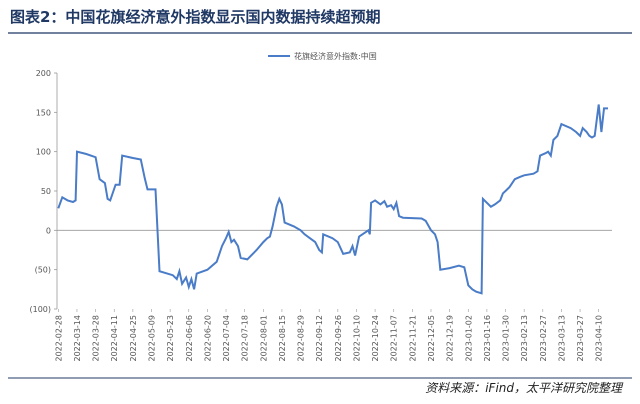 The height and width of the screenshot is (404, 640). What do you see at coordinates (77, 338) in the screenshot?
I see `x-tick-label: 2022-03-14` at bounding box center [77, 338].